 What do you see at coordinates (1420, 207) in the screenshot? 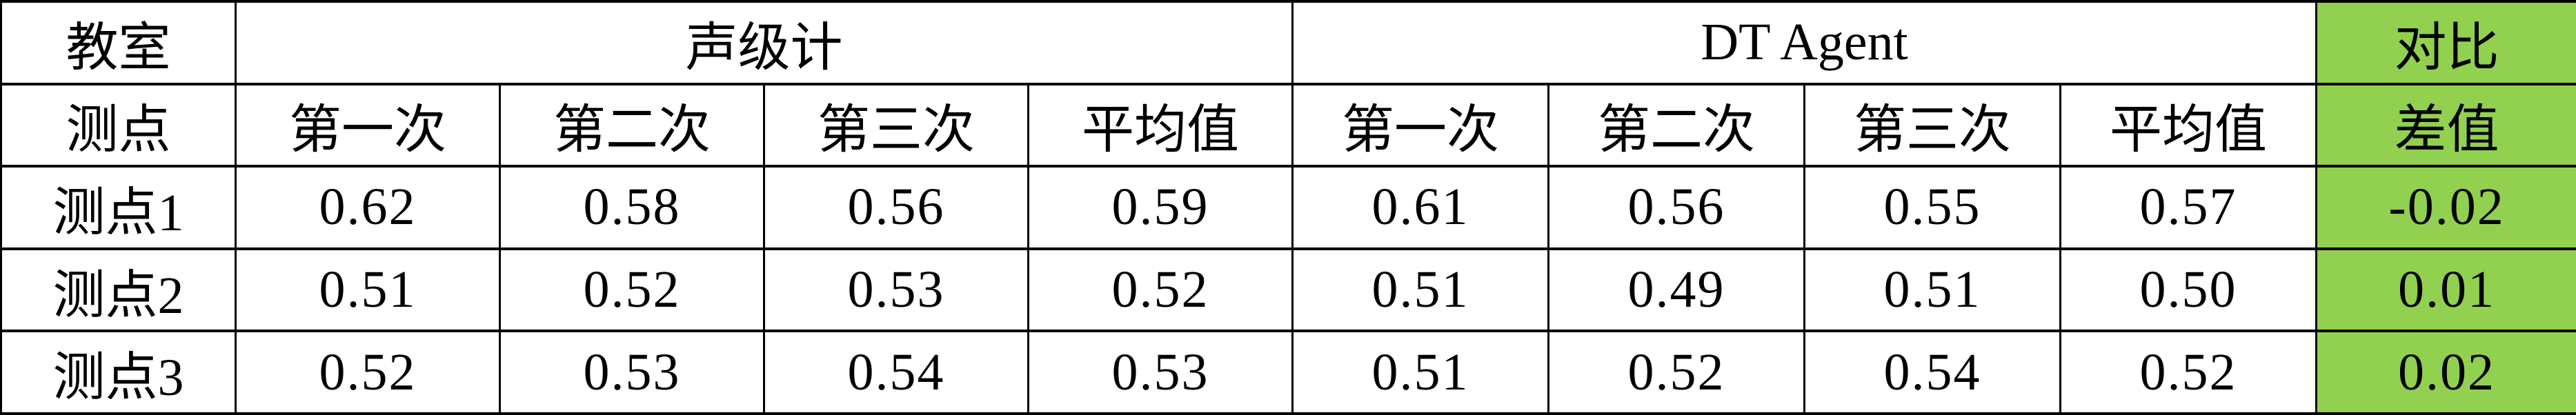
I see `cell-dt-first: 0.61` at bounding box center [1420, 207].